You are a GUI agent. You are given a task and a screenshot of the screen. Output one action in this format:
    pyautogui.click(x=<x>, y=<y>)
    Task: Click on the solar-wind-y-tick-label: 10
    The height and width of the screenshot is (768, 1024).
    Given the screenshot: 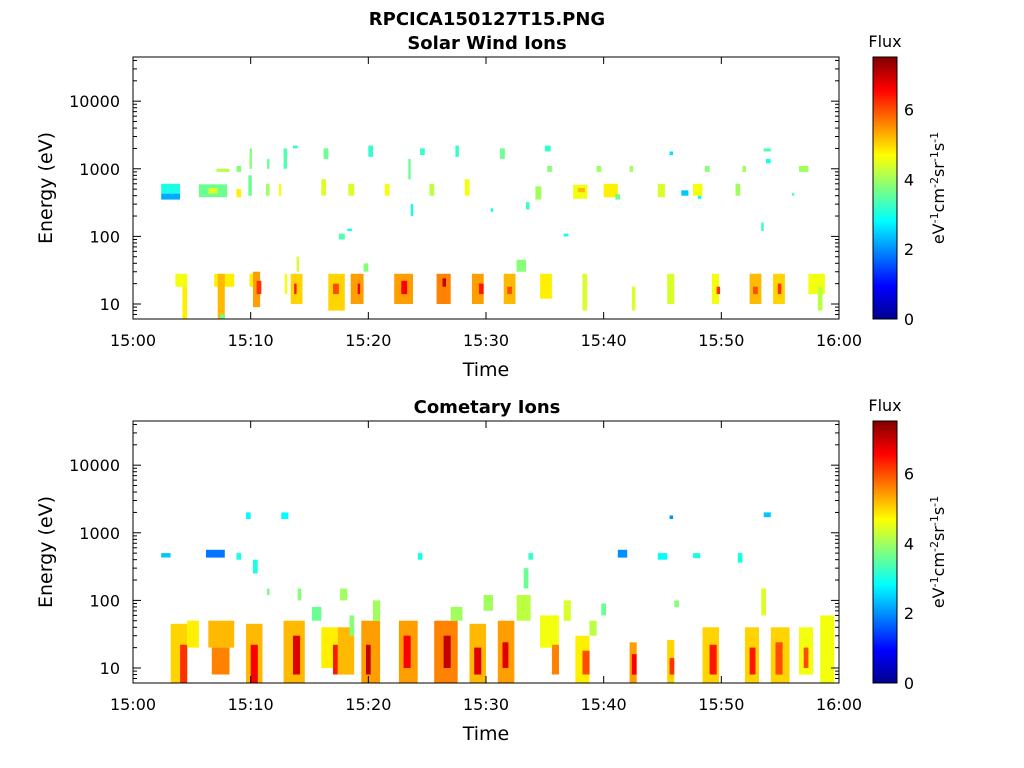 What is the action you would take?
    pyautogui.click(x=110, y=304)
    